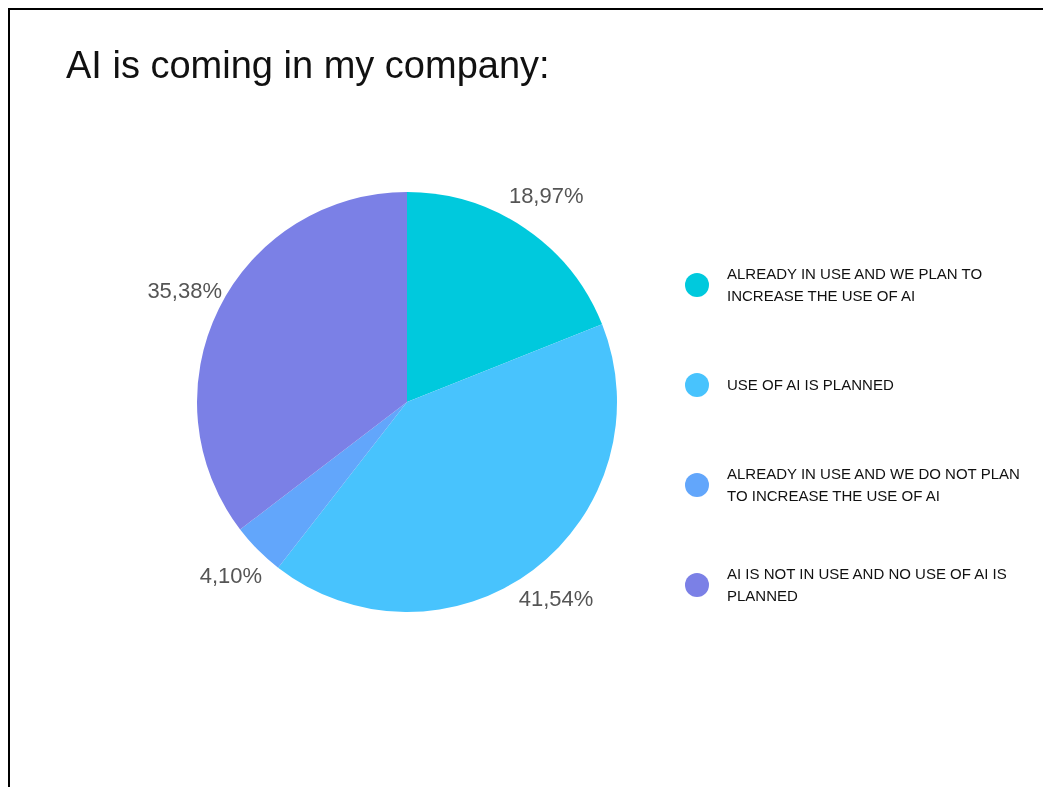 Image resolution: width=1043 pixels, height=787 pixels. What do you see at coordinates (184, 291) in the screenshot?
I see `data-label: 35,38%` at bounding box center [184, 291].